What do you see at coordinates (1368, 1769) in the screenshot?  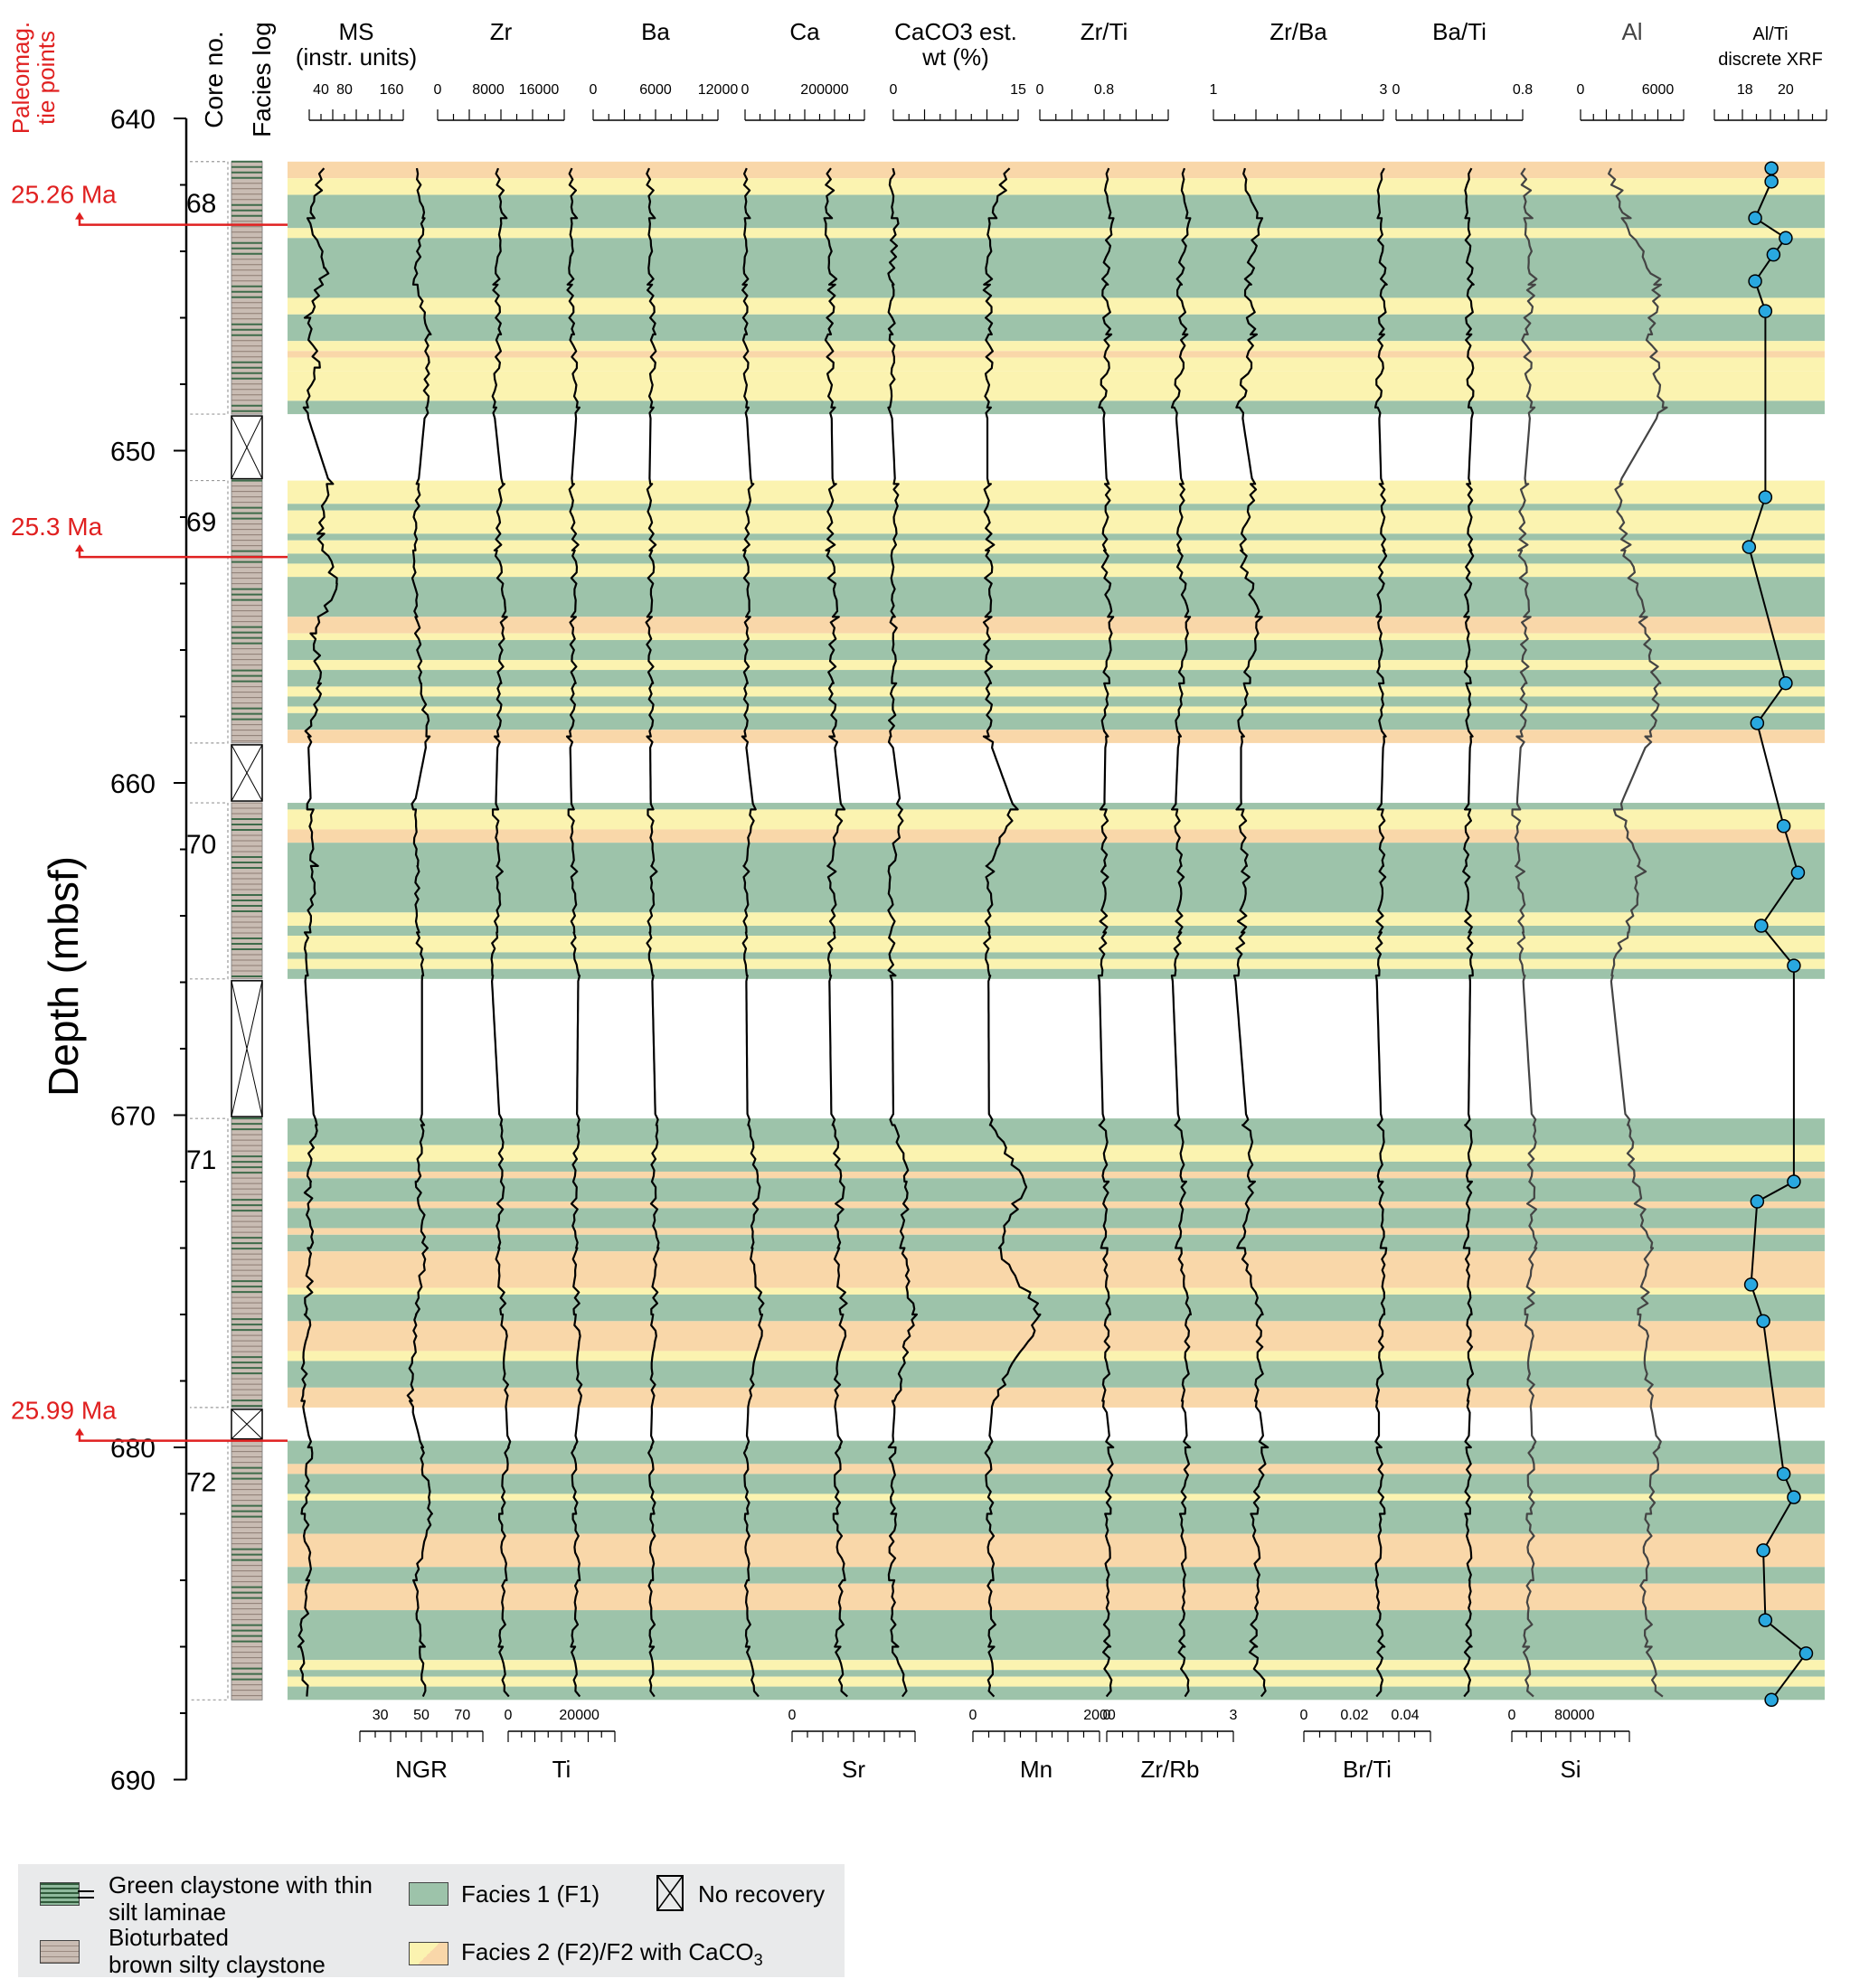 I see `track-title-BrTi: Br/Ti` at bounding box center [1368, 1769].